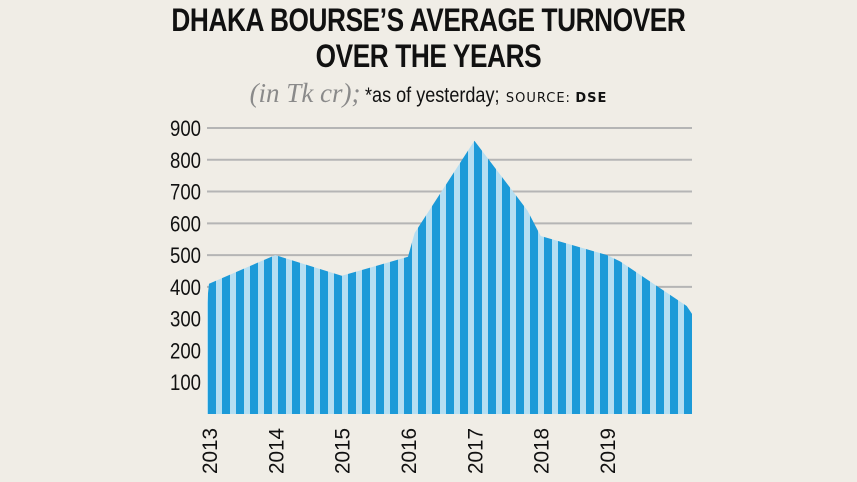 The image size is (857, 482). What do you see at coordinates (428, 20) in the screenshot?
I see `chart-title-line-1: DHAKA BOURSE’S AVERAGE TURNOVER` at bounding box center [428, 20].